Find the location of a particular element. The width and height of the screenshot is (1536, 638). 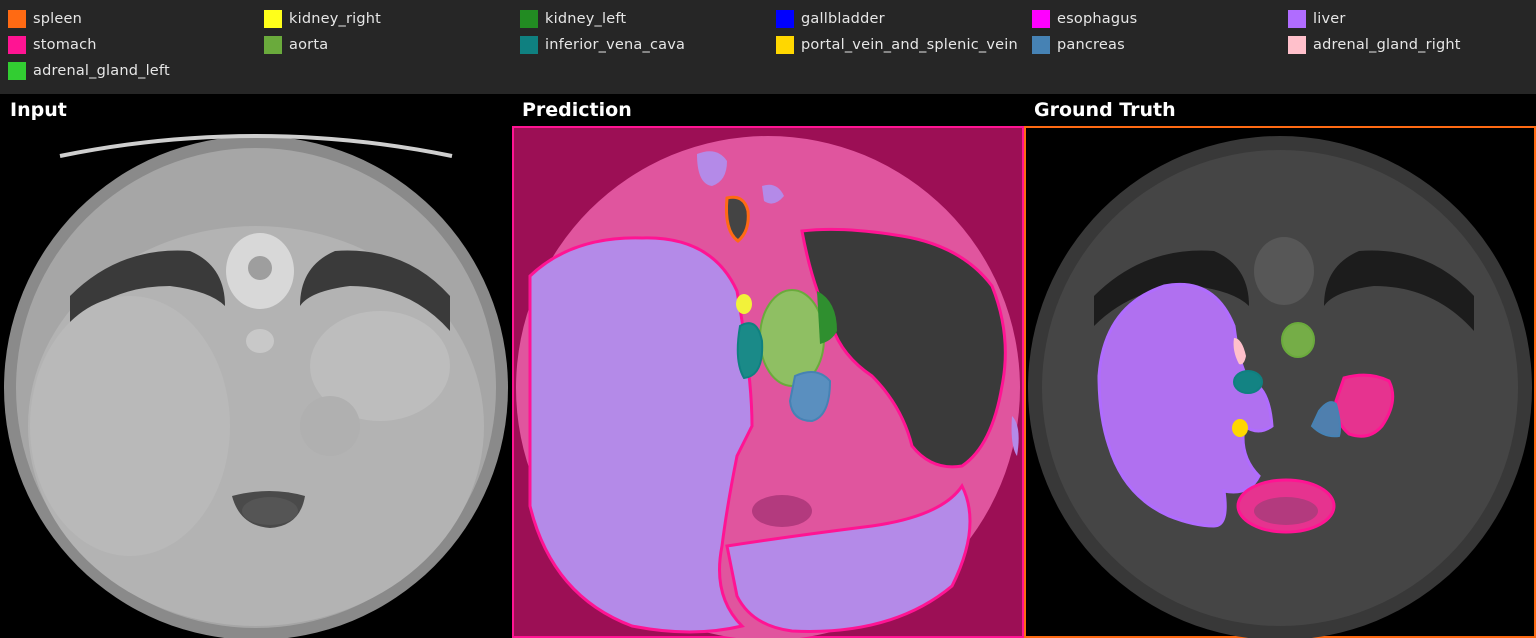

legend-item-portal-vein-and-splenic-vein: portal_vein_and_splenic_vein is located at coordinates (897, 45).